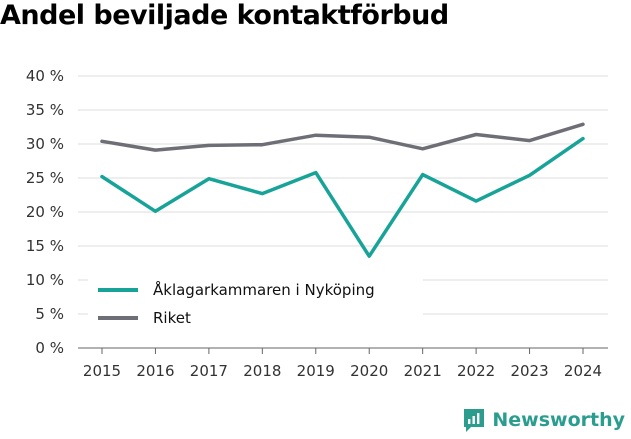  Describe the element at coordinates (558, 420) in the screenshot. I see `brand-name: Newsworthy` at that location.